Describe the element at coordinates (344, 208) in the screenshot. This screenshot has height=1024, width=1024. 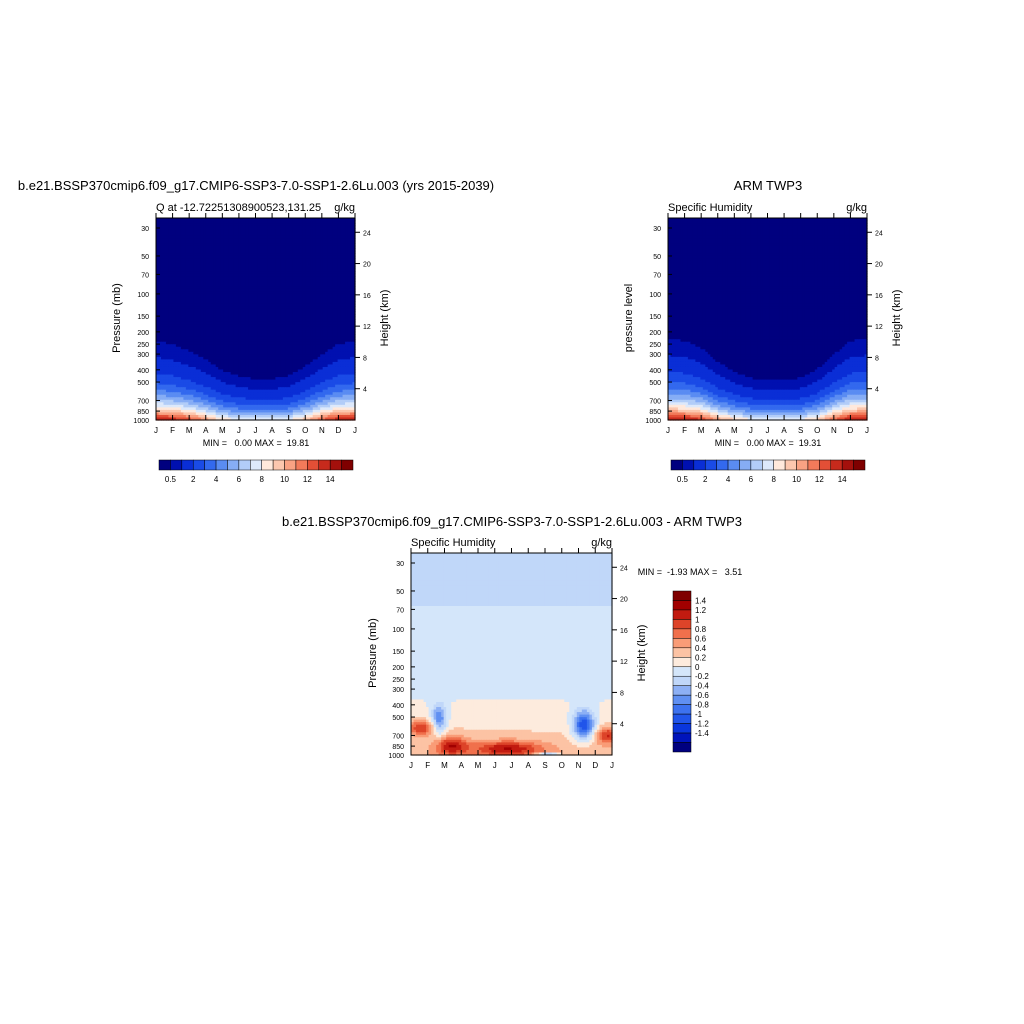
I see `panel-model-right-string: g/kg` at that location.